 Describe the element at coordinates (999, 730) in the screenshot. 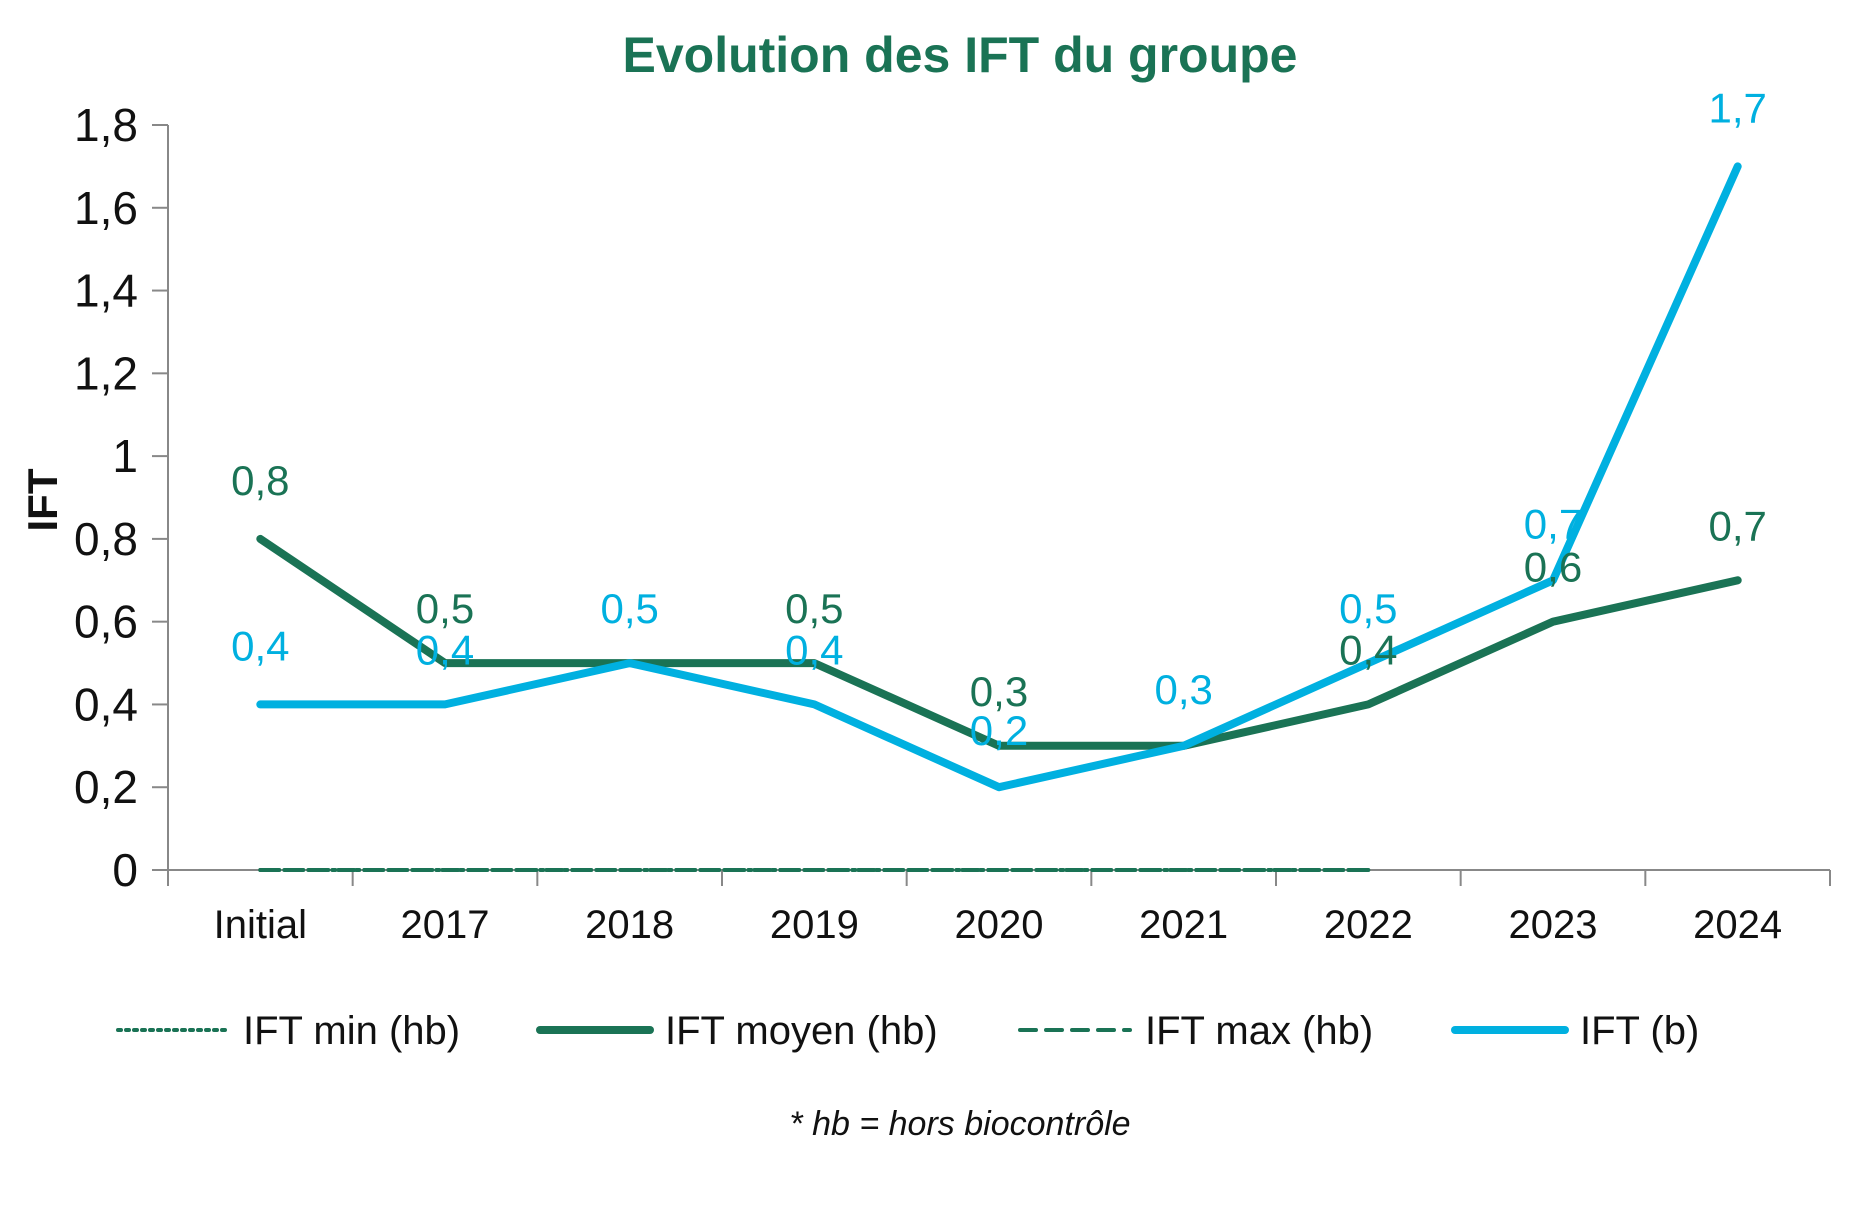

I see `data-label-ift-b: 0,2` at that location.